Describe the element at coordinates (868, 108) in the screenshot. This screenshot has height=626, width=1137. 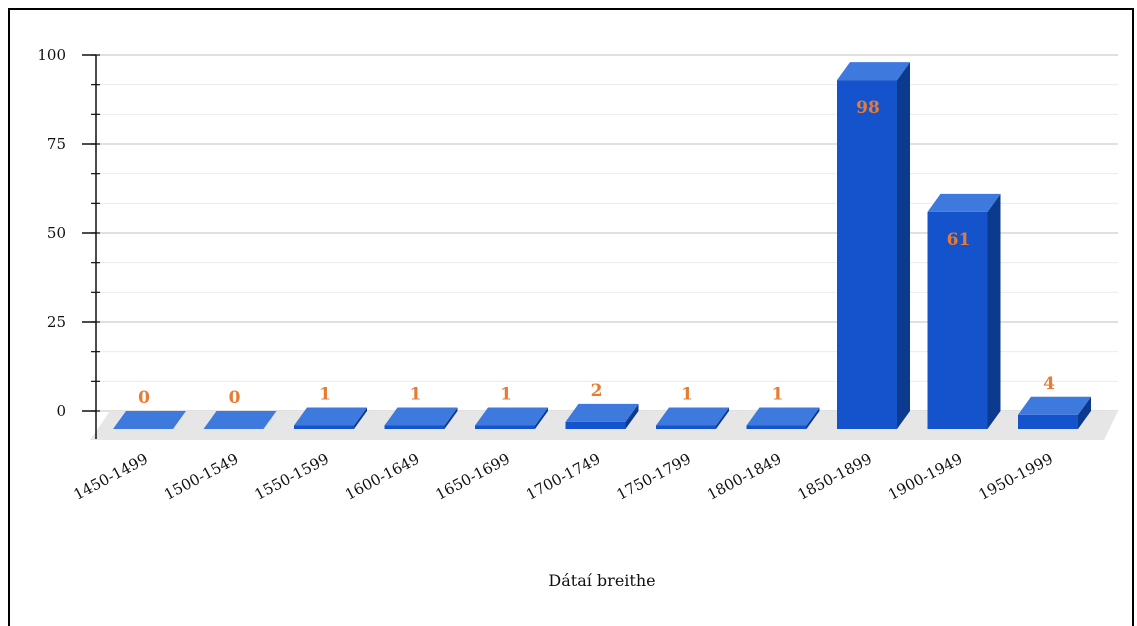
I see `data-label: 98` at that location.